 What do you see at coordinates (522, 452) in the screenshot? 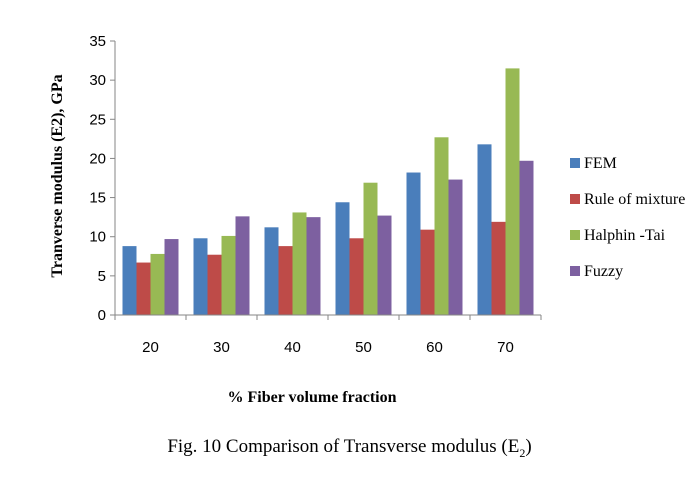
I see `caption-subscript: 2` at bounding box center [522, 452].